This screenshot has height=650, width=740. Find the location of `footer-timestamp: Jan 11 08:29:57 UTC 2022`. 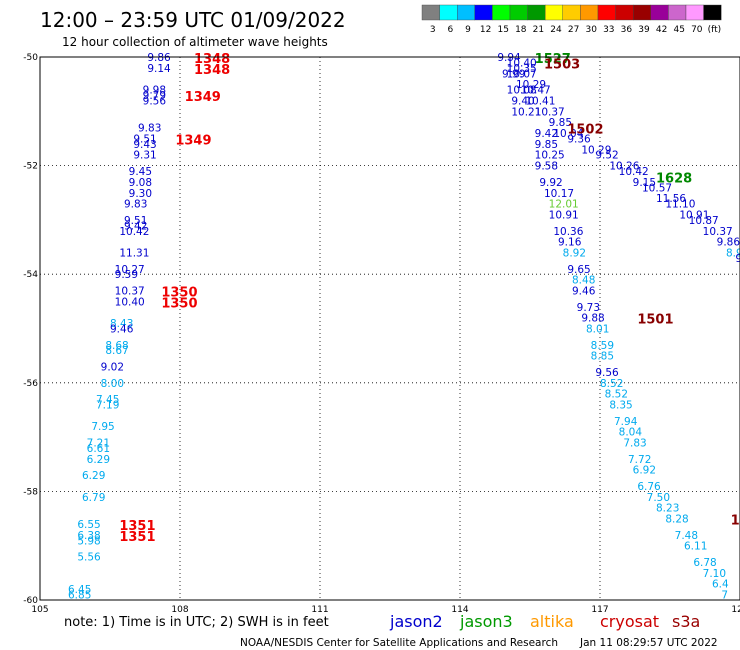

footer-timestamp: Jan 11 08:29:57 UTC 2022 is located at coordinates (648, 643).